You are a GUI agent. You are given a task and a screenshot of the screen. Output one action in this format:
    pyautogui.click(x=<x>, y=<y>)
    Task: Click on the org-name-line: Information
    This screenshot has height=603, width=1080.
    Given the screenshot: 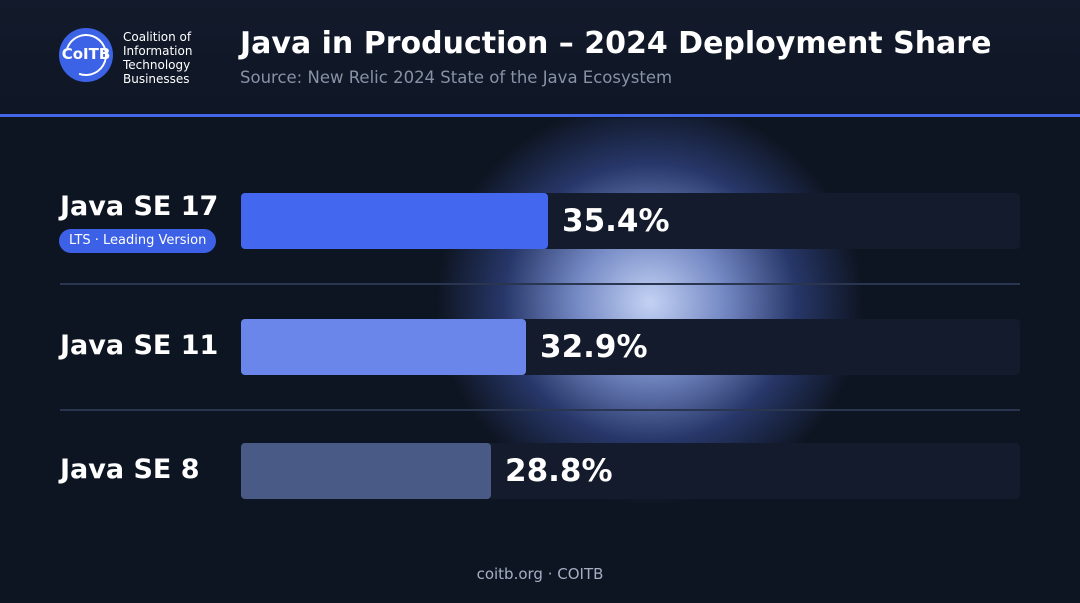 What is the action you would take?
    pyautogui.click(x=158, y=51)
    